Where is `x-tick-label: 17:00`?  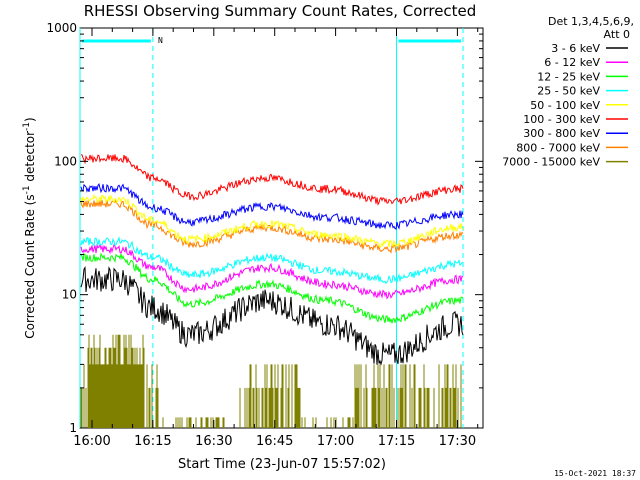
x-tick-label: 17:00 is located at coordinates (335, 441).